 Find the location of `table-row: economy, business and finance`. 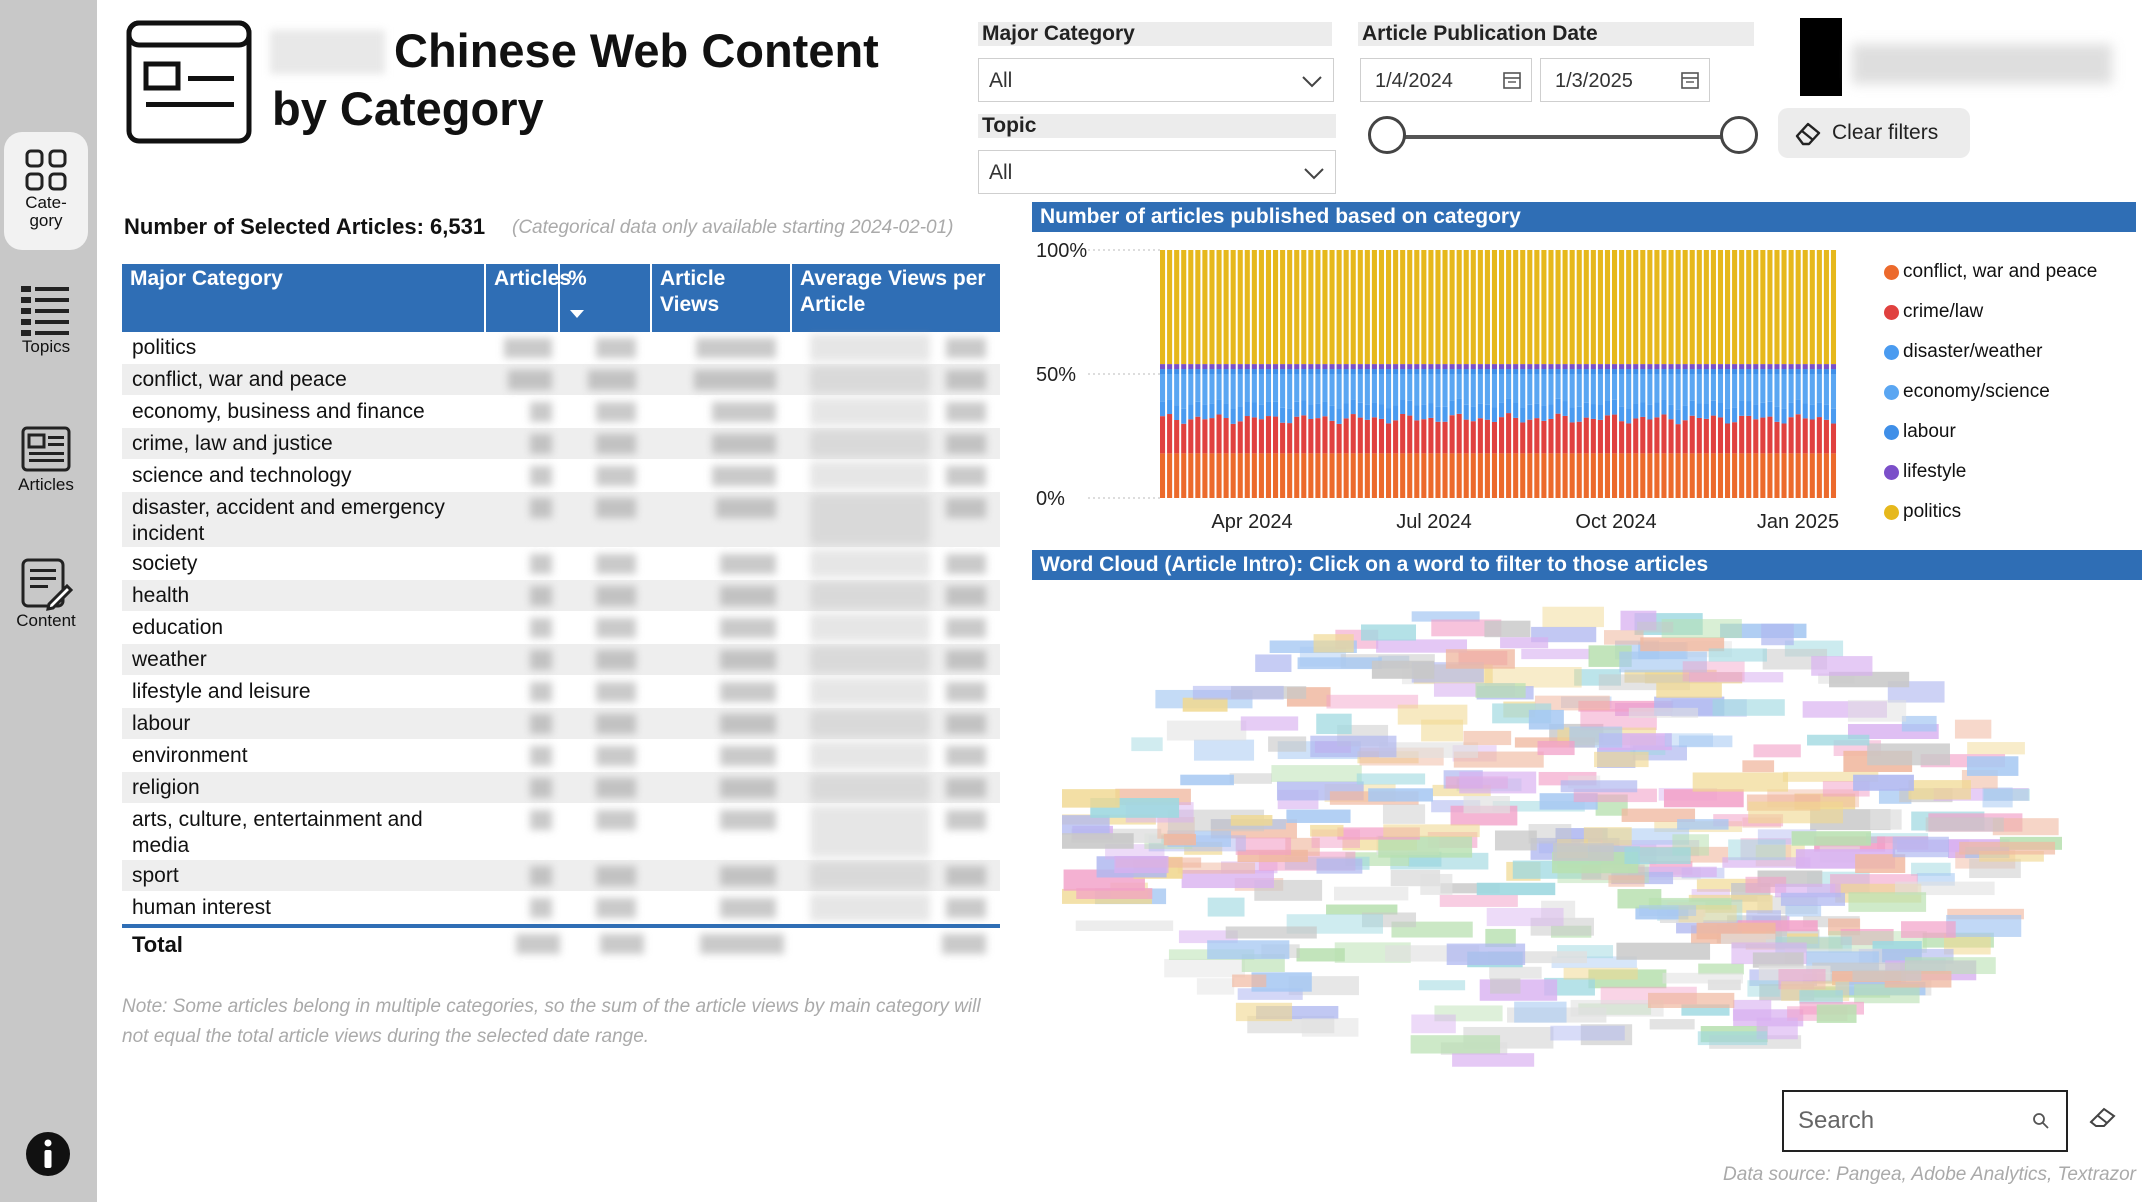

table-row: economy, business and finance is located at coordinates (561, 412).